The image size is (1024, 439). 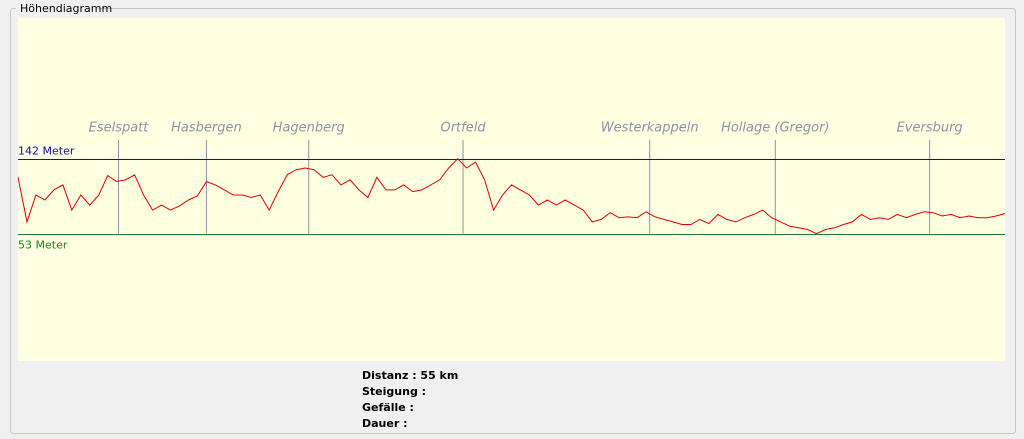 What do you see at coordinates (206, 128) in the screenshot?
I see `waypoint-label: Hasbergen` at bounding box center [206, 128].